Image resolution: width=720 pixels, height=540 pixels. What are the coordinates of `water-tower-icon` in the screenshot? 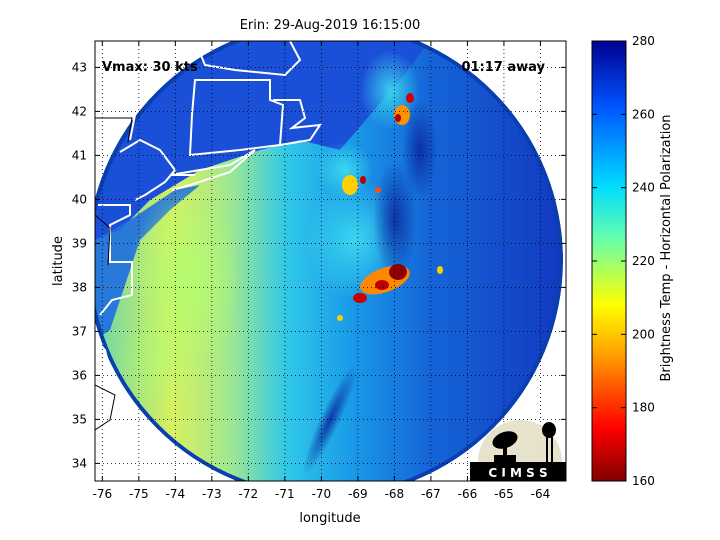 It's located at (549, 442).